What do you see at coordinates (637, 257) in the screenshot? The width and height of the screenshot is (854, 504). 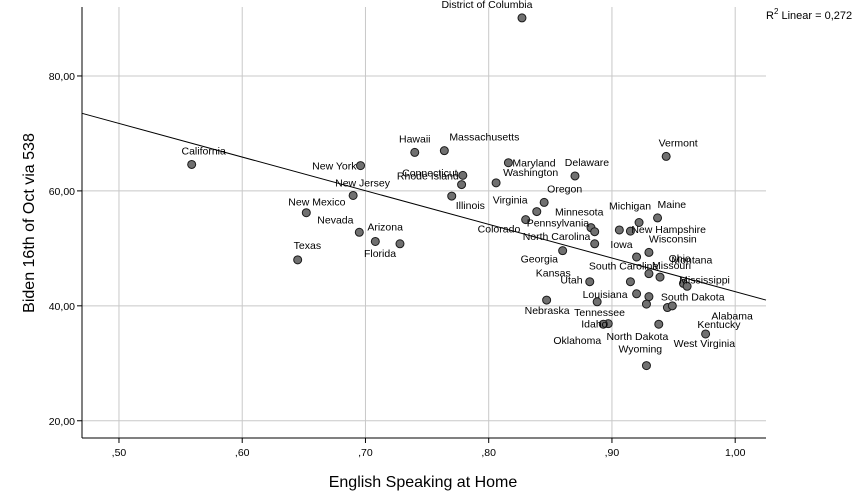 I see `point-ohio` at bounding box center [637, 257].